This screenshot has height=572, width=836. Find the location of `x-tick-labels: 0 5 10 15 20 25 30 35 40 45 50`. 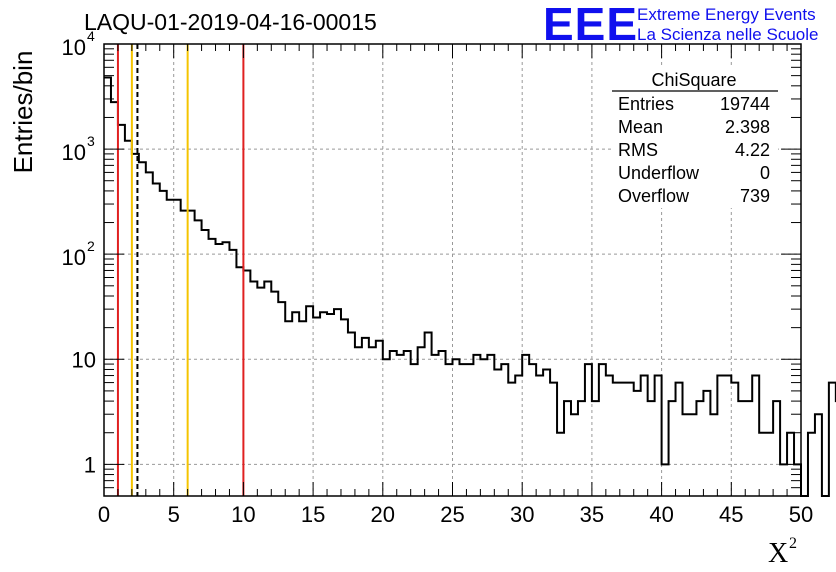

x-tick-labels: 0 5 10 15 20 25 30 35 40 45 50 is located at coordinates (455, 514).